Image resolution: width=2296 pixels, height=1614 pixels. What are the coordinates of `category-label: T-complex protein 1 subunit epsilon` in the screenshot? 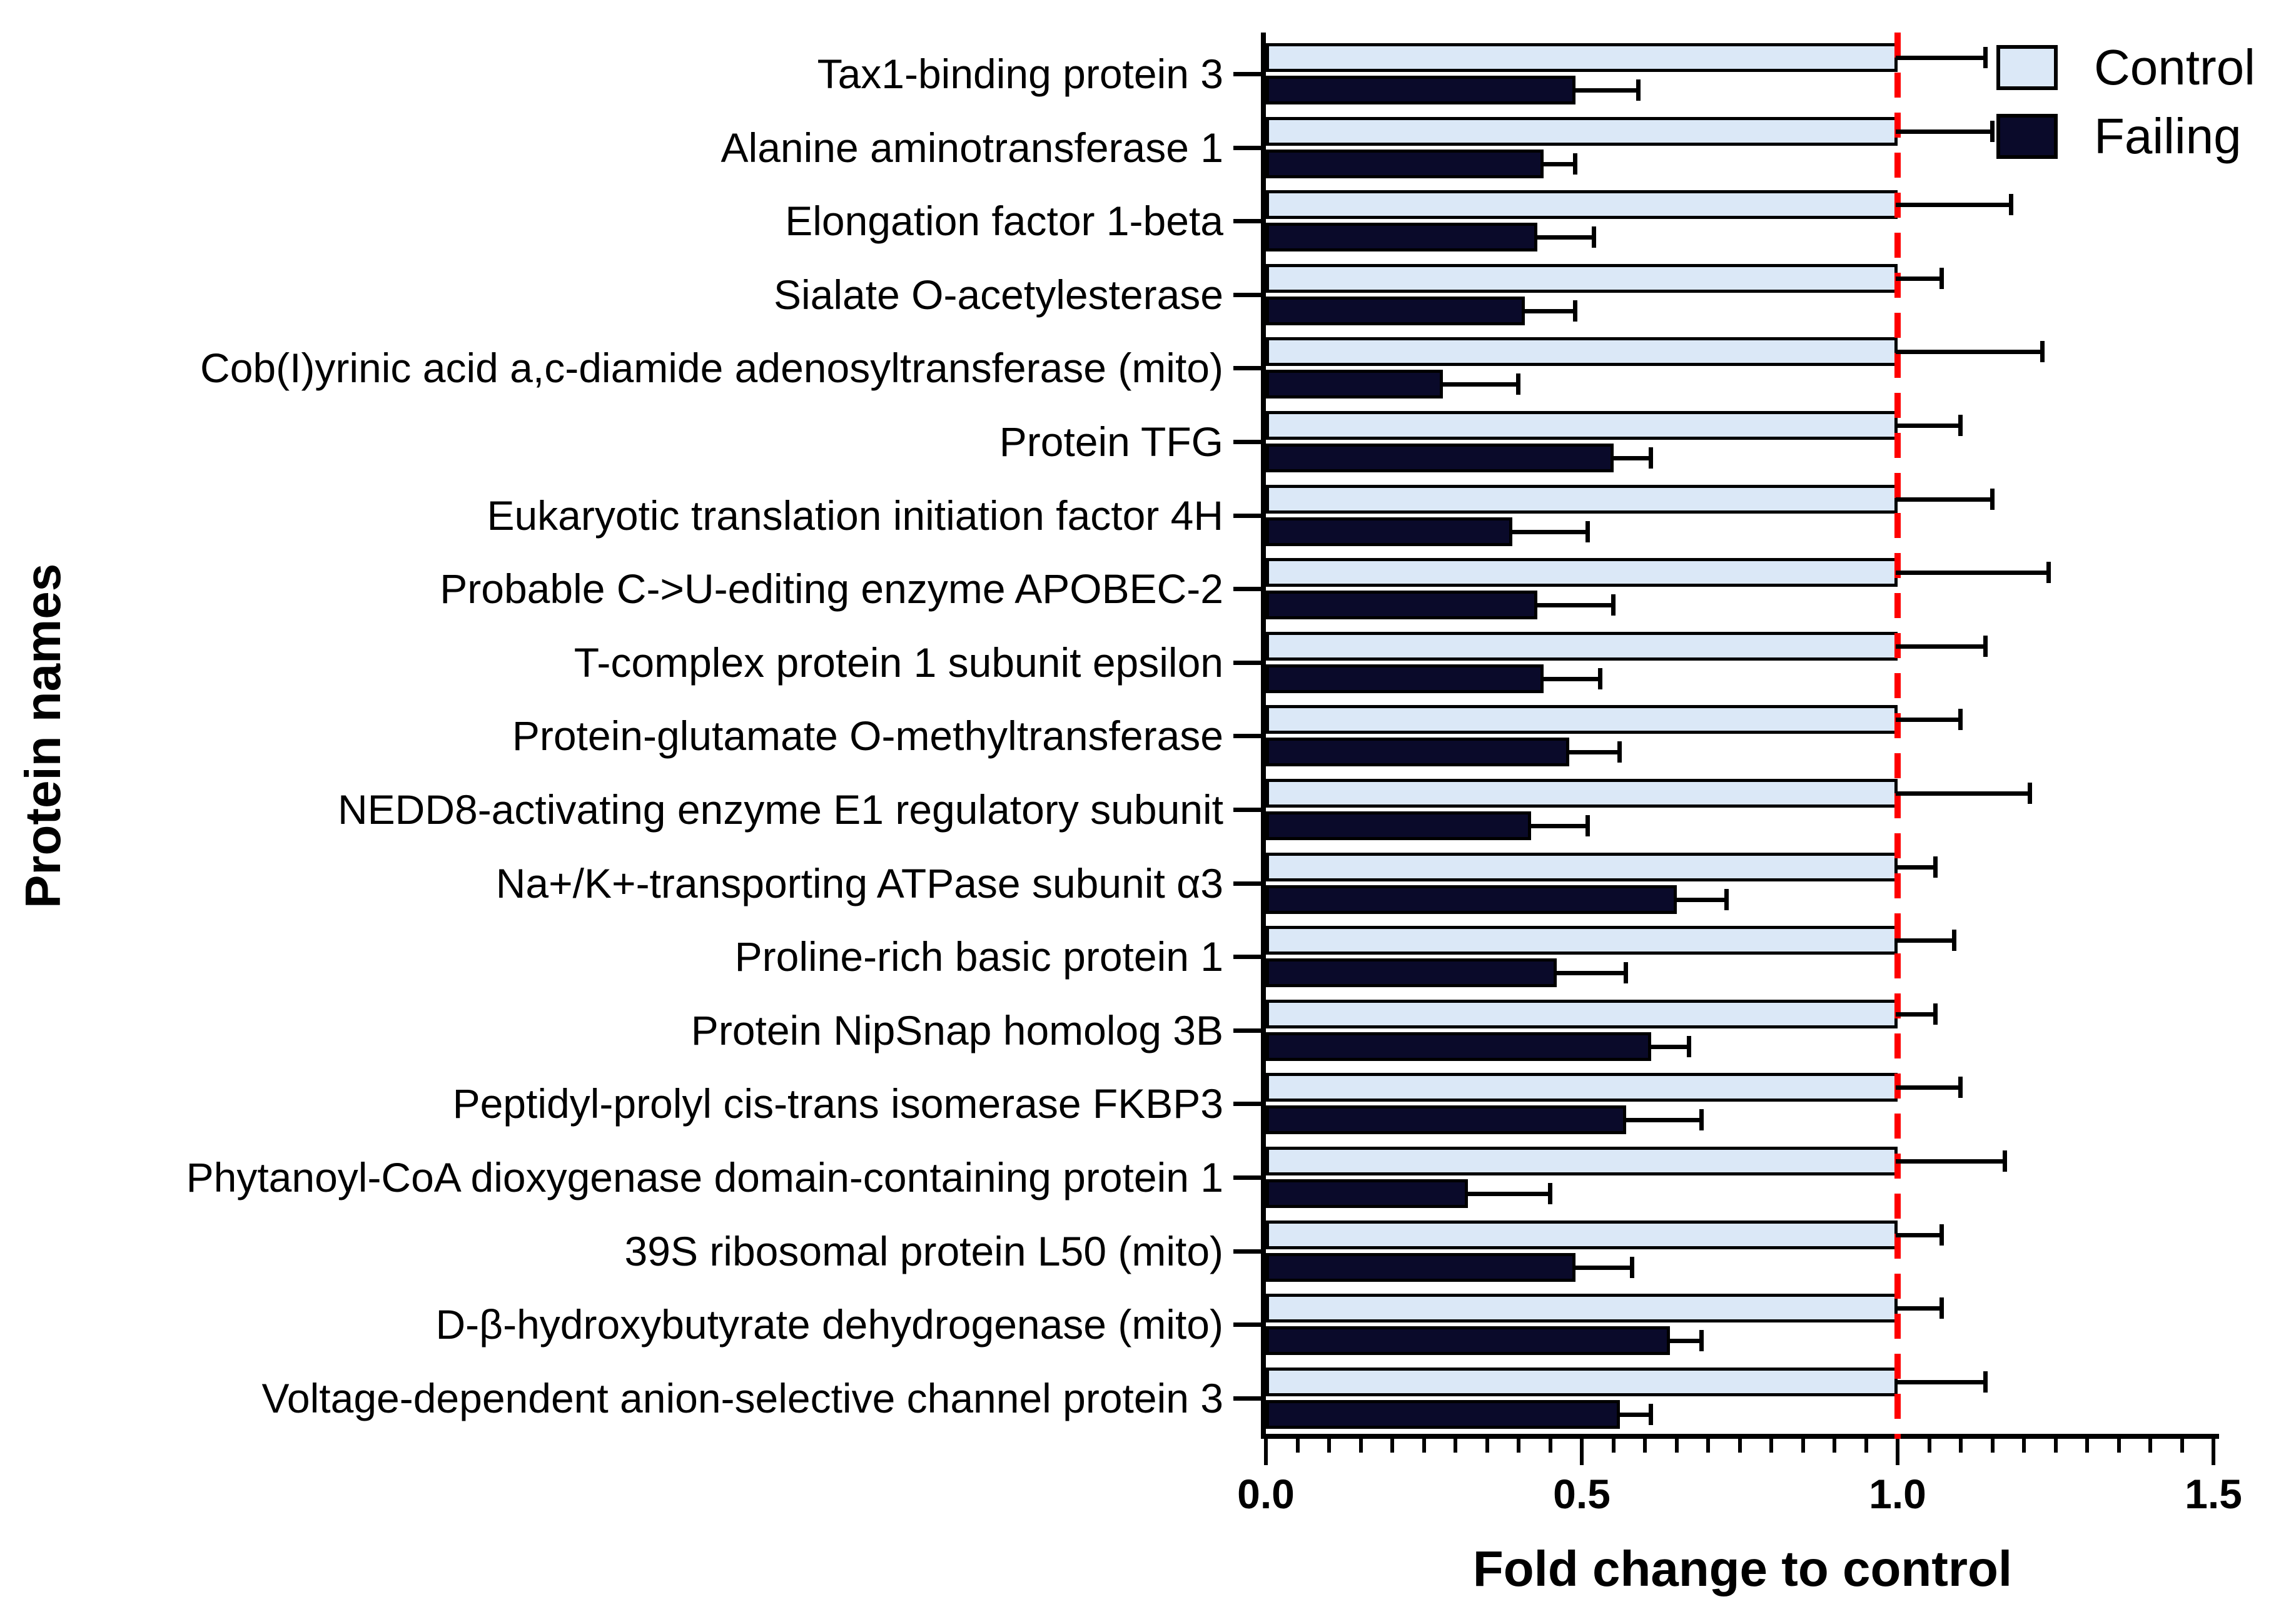 It's located at (898, 662).